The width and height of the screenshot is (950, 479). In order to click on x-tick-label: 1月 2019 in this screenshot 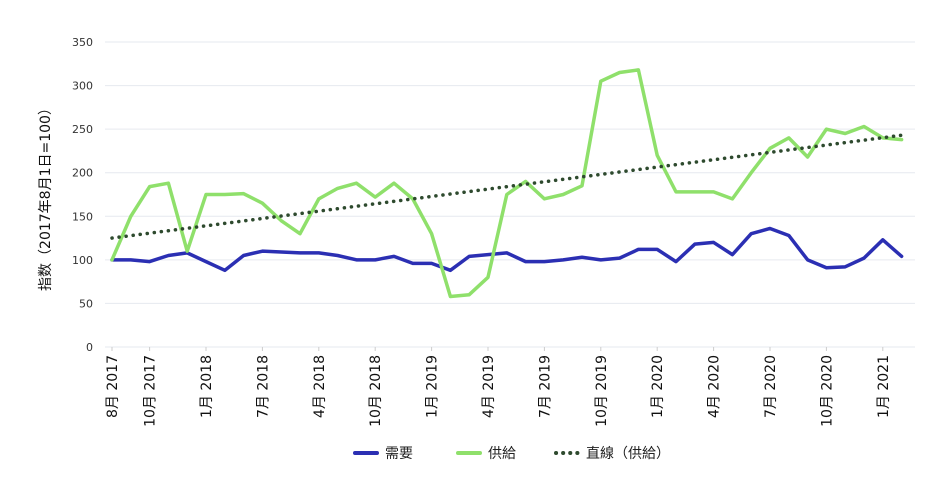, I will do `click(433, 386)`.